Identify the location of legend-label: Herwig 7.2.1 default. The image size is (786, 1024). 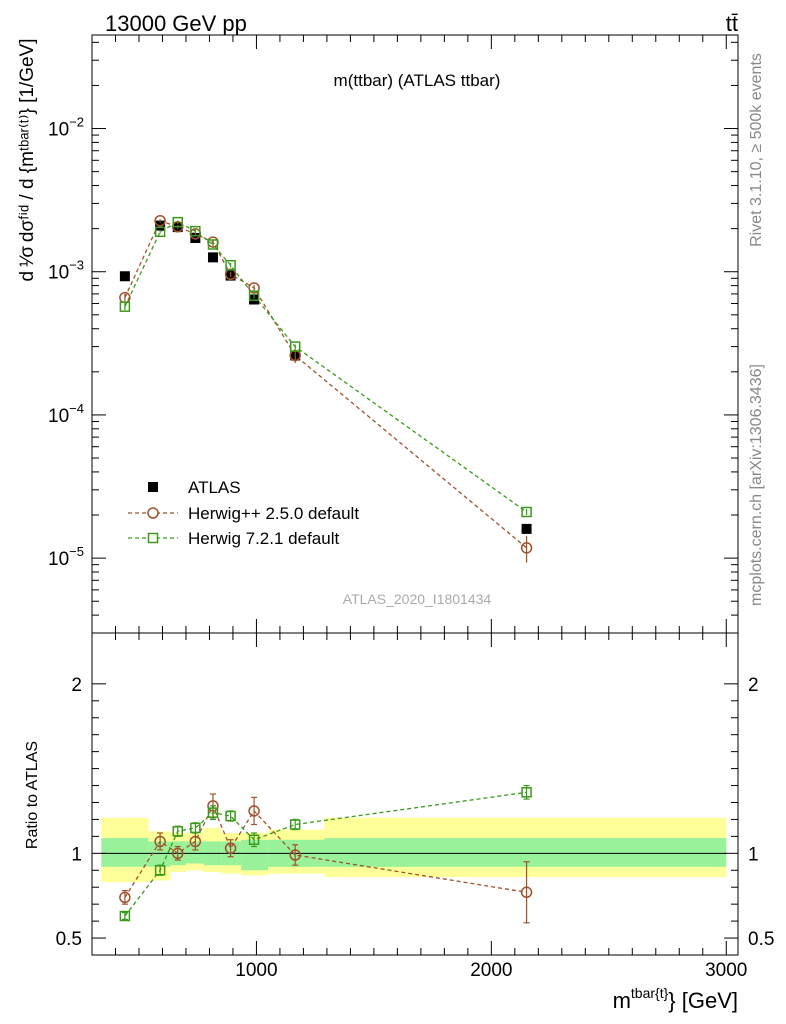
(263, 538).